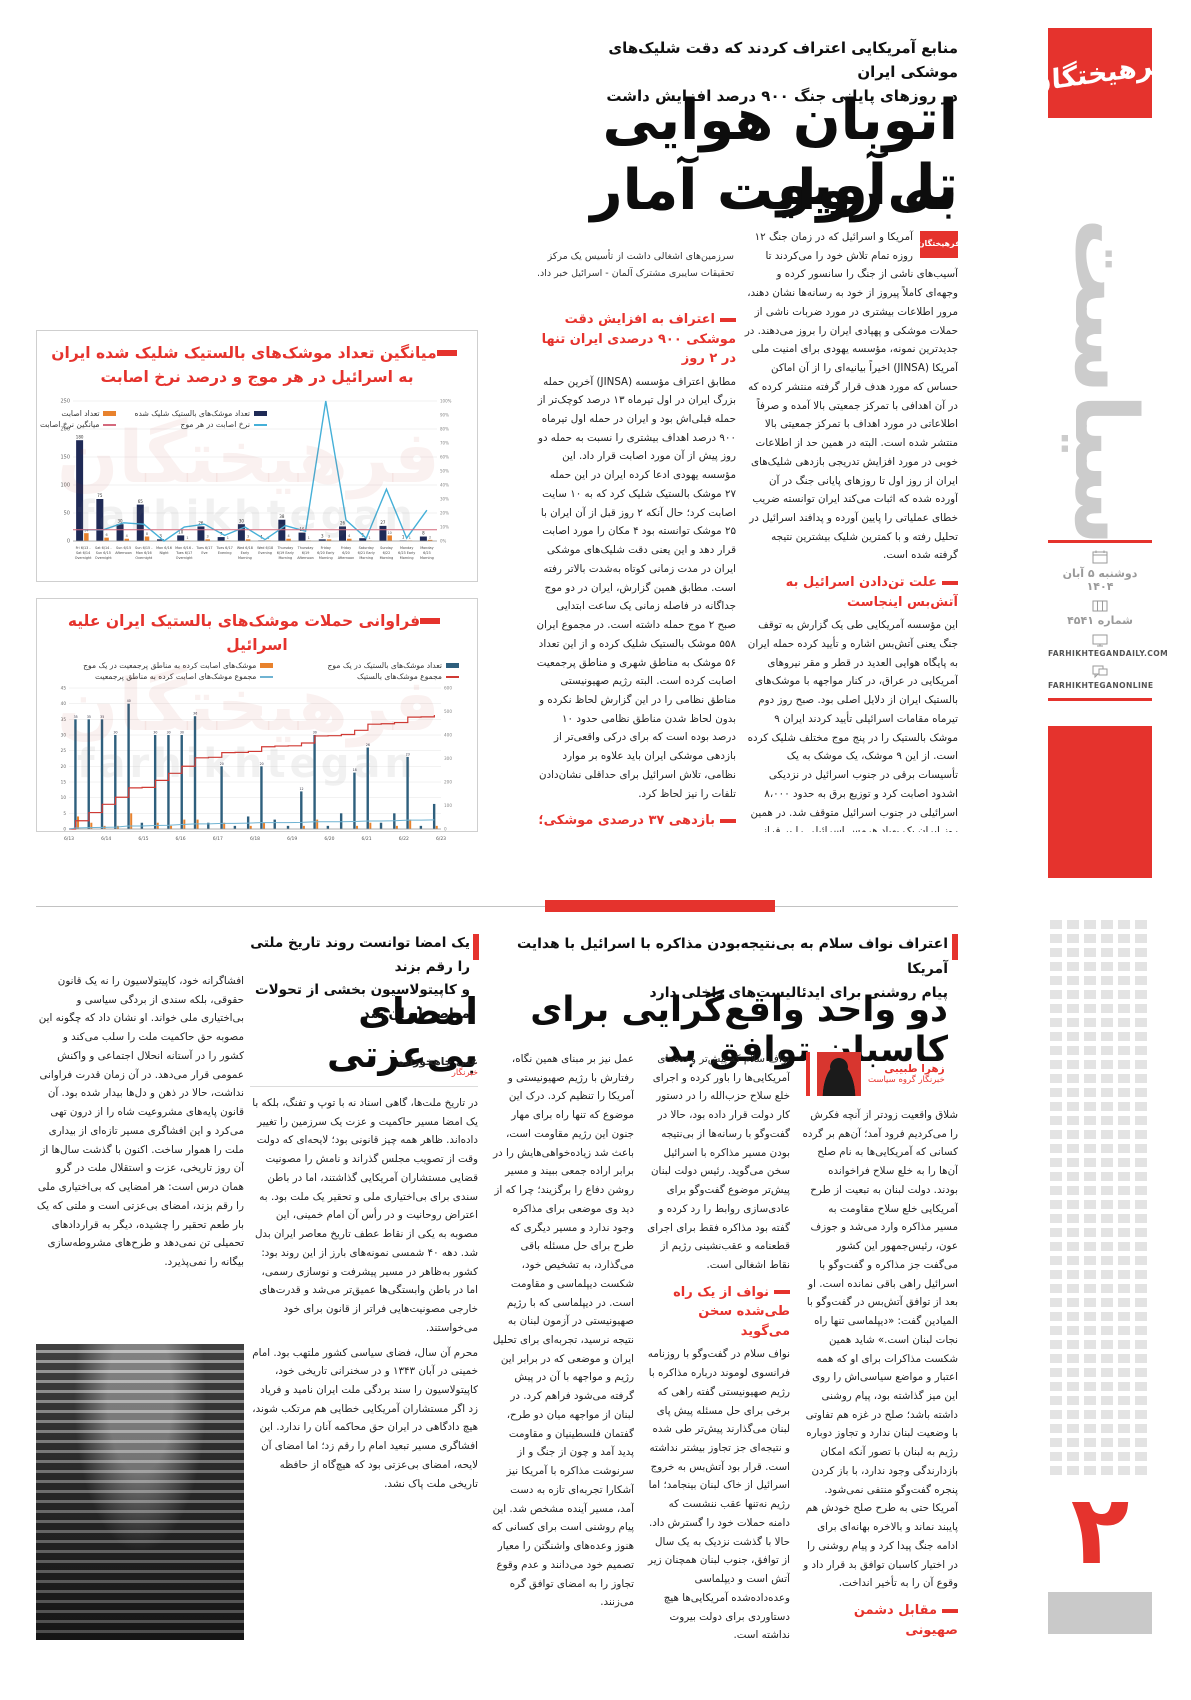 This screenshot has height=1700, width=1191. Describe the element at coordinates (476, 947) in the screenshot. I see `history-kicker-tick` at that location.